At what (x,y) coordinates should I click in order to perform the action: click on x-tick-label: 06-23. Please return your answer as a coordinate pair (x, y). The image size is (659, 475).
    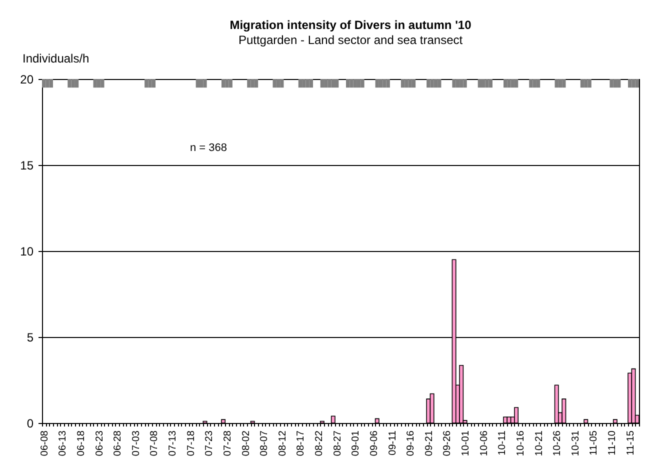
    Looking at the image, I should click on (100, 443).